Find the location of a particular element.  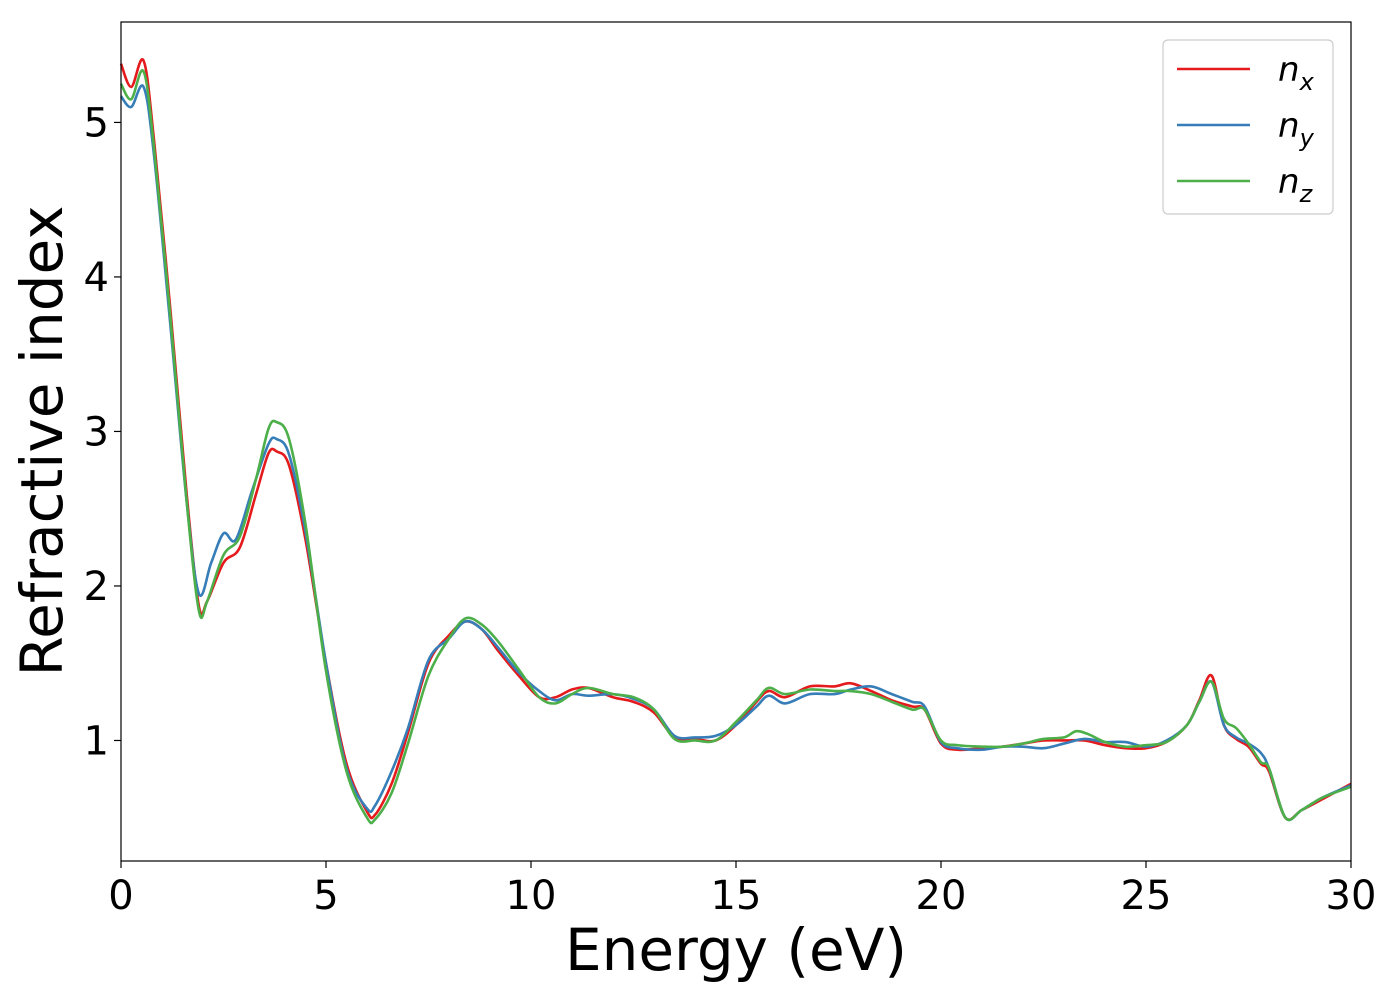

x-tick-label: 20 is located at coordinates (941, 896).